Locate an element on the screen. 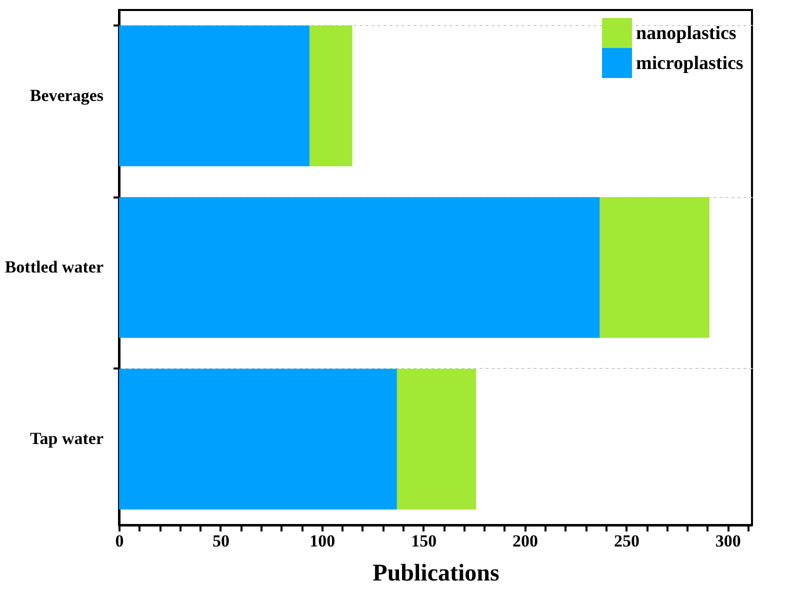 This screenshot has width=787, height=611. y-tick-label: Bottled water is located at coordinates (54, 267).